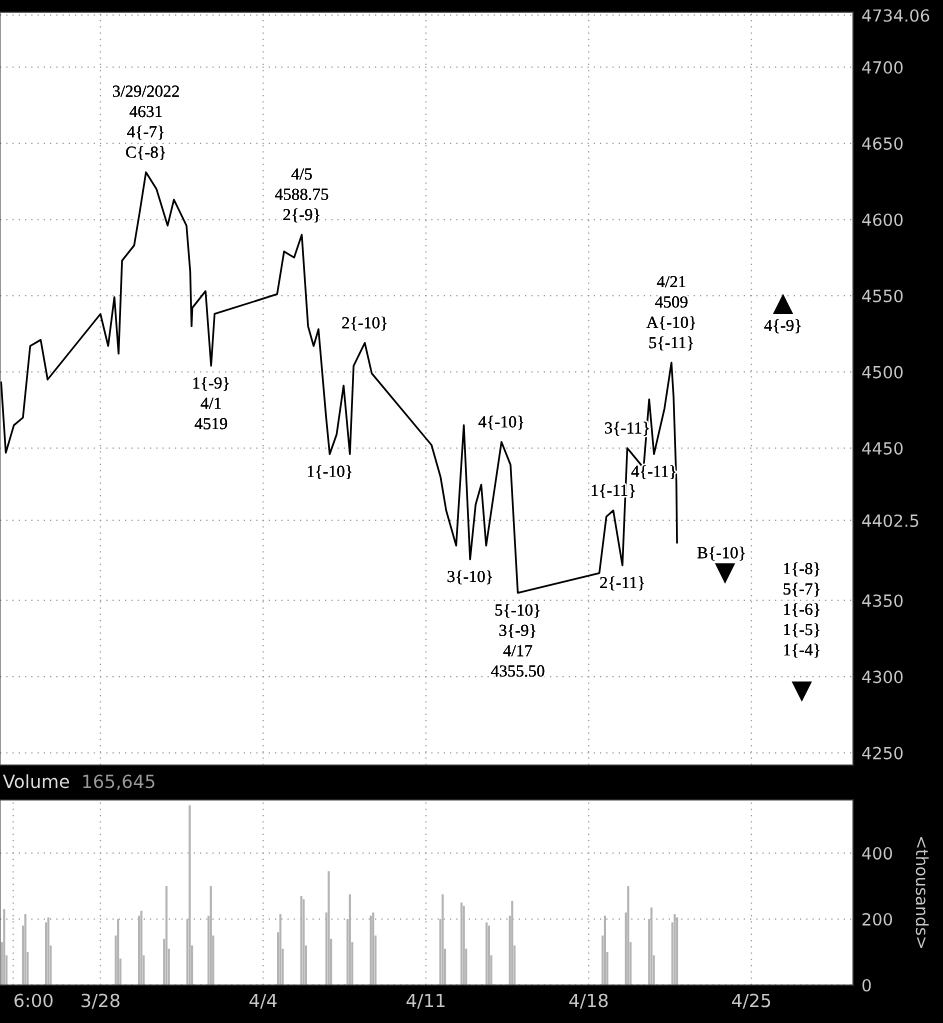 This screenshot has height=1023, width=943. I want to click on annotation: 4{-10}, so click(501, 422).